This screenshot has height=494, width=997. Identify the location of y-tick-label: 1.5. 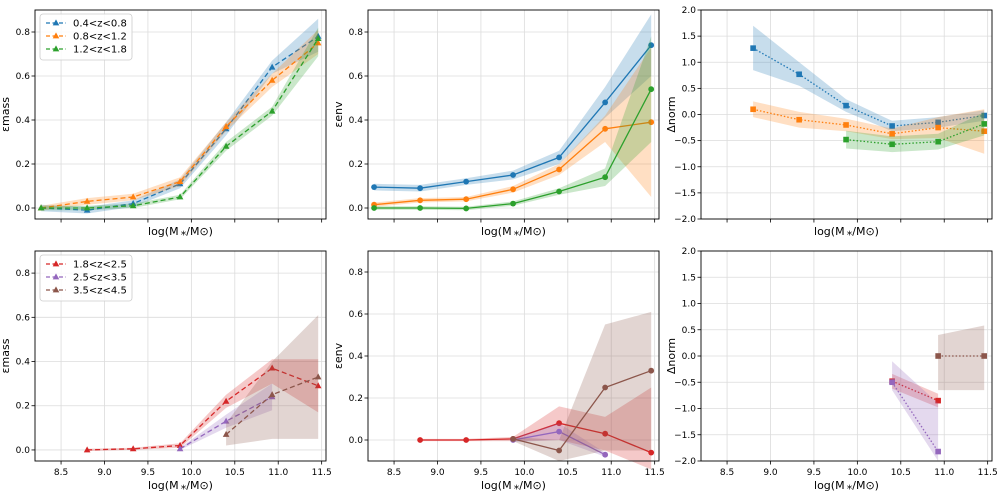
(689, 37).